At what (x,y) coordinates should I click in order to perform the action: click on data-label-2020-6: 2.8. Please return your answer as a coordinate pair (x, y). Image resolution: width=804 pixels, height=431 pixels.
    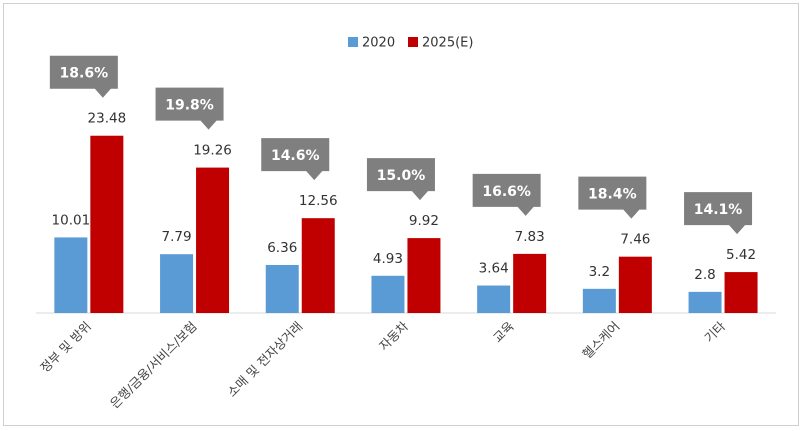
    Looking at the image, I should click on (704, 275).